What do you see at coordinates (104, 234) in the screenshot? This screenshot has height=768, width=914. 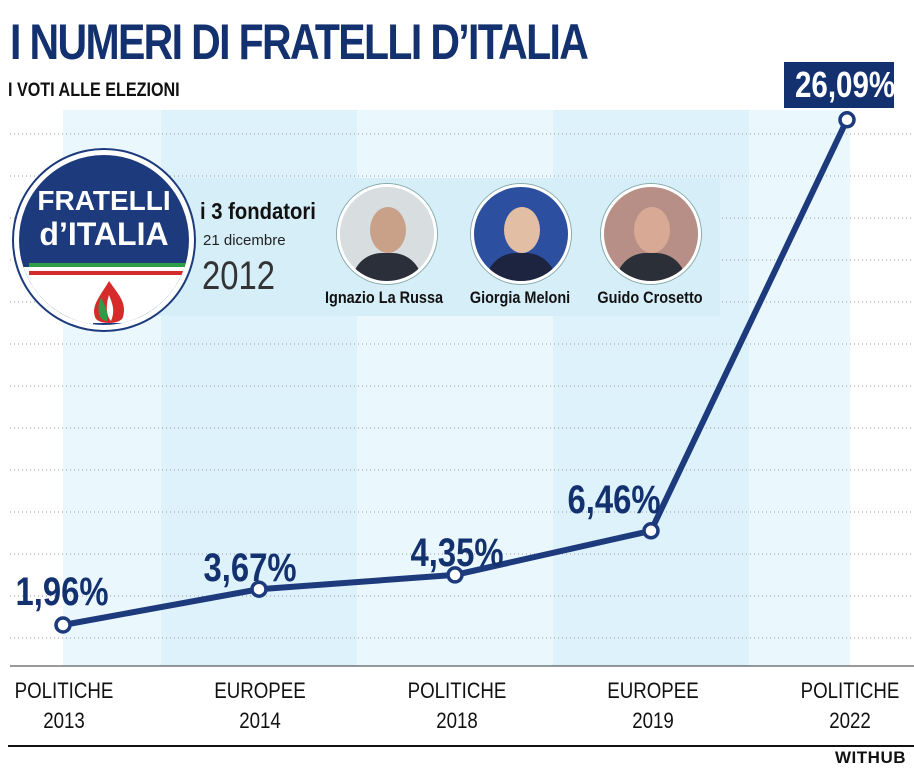 I see `logo-text-line2: d’ITALIA` at bounding box center [104, 234].